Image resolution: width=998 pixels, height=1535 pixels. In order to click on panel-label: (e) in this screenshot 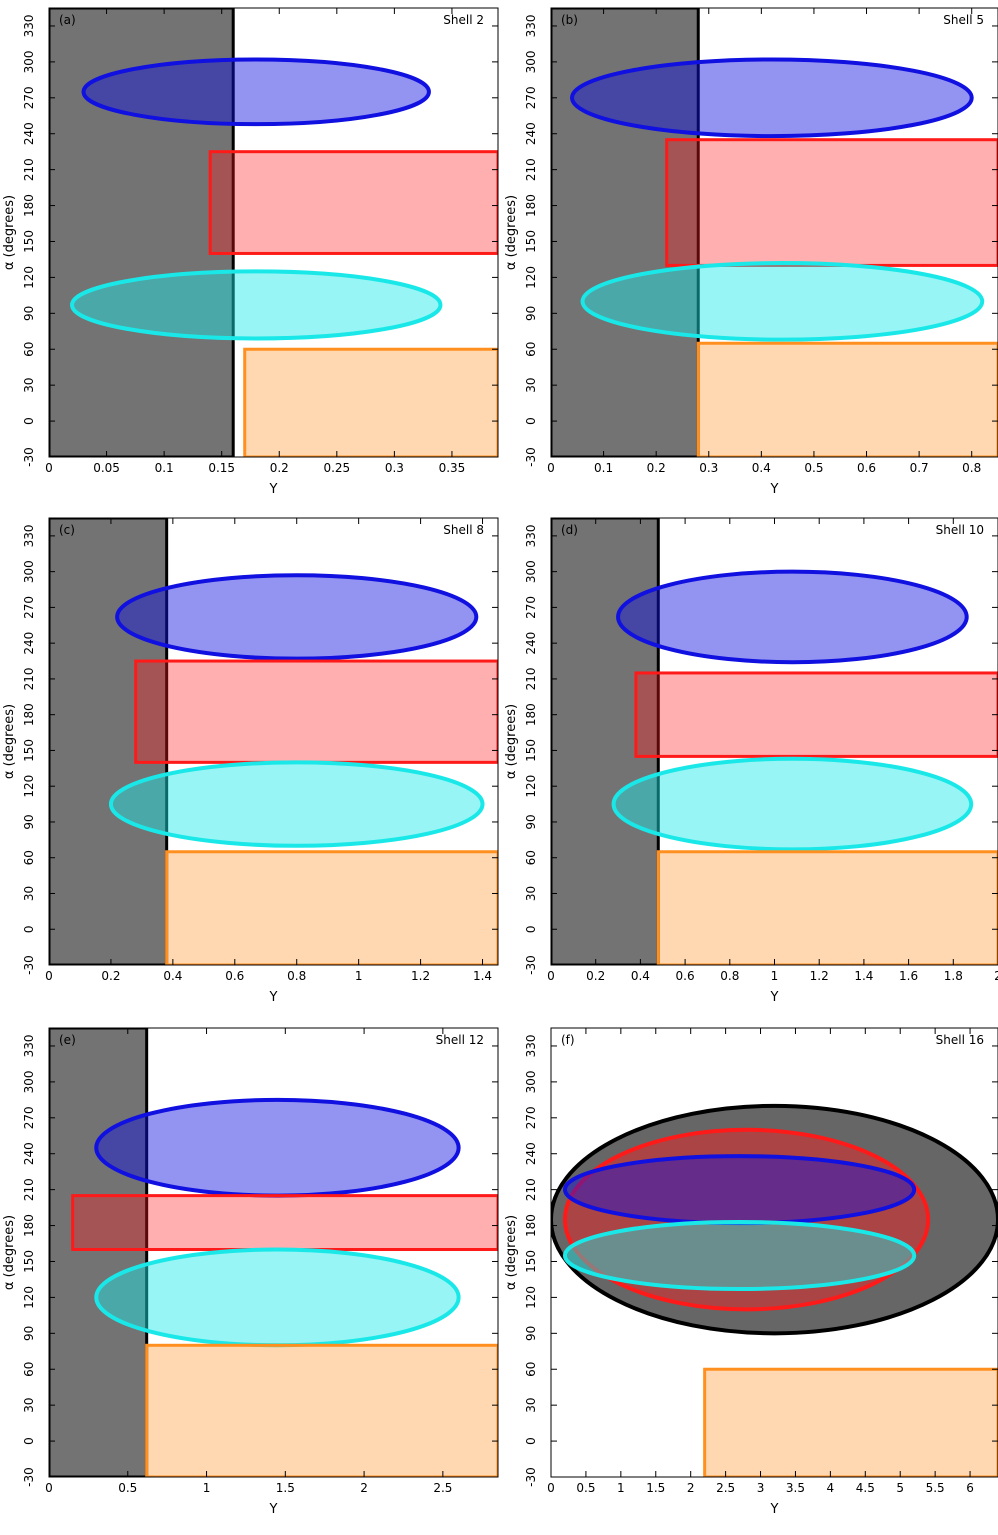, I will do `click(67, 1040)`.